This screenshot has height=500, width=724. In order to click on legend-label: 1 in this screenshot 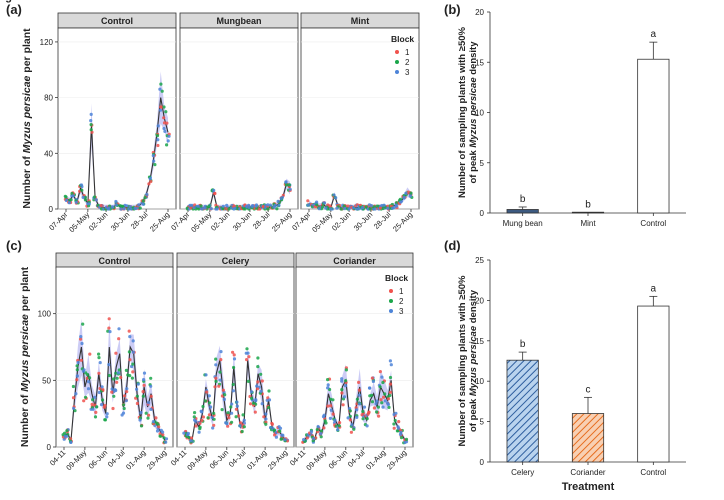, I will do `click(401, 291)`.